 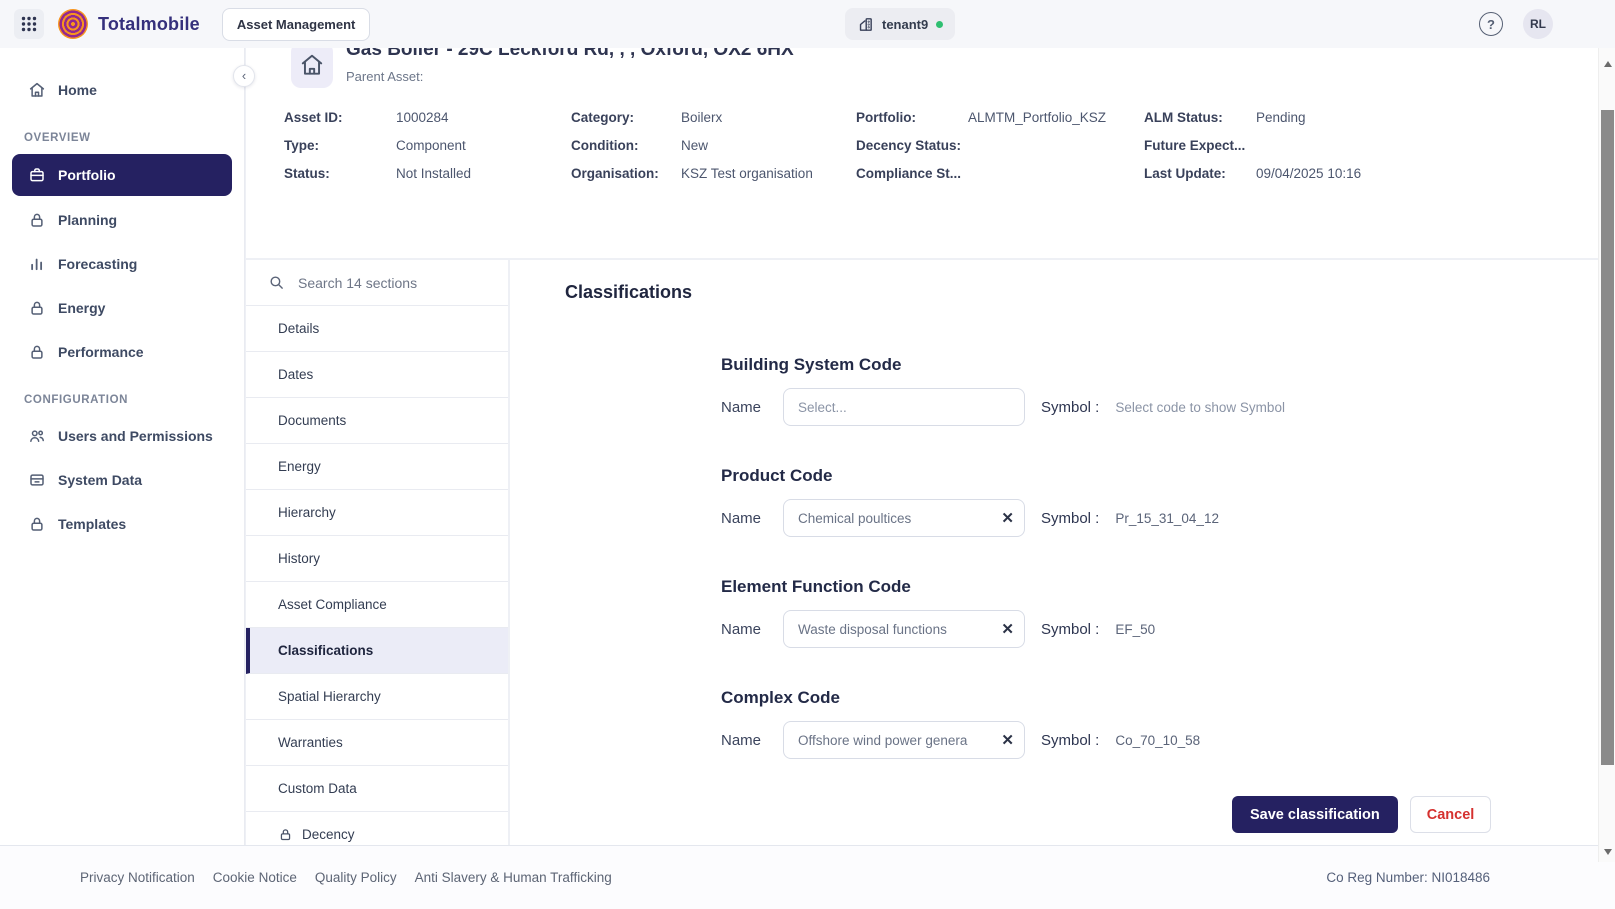 I want to click on field-value: KSZ Test organisation, so click(x=747, y=173).